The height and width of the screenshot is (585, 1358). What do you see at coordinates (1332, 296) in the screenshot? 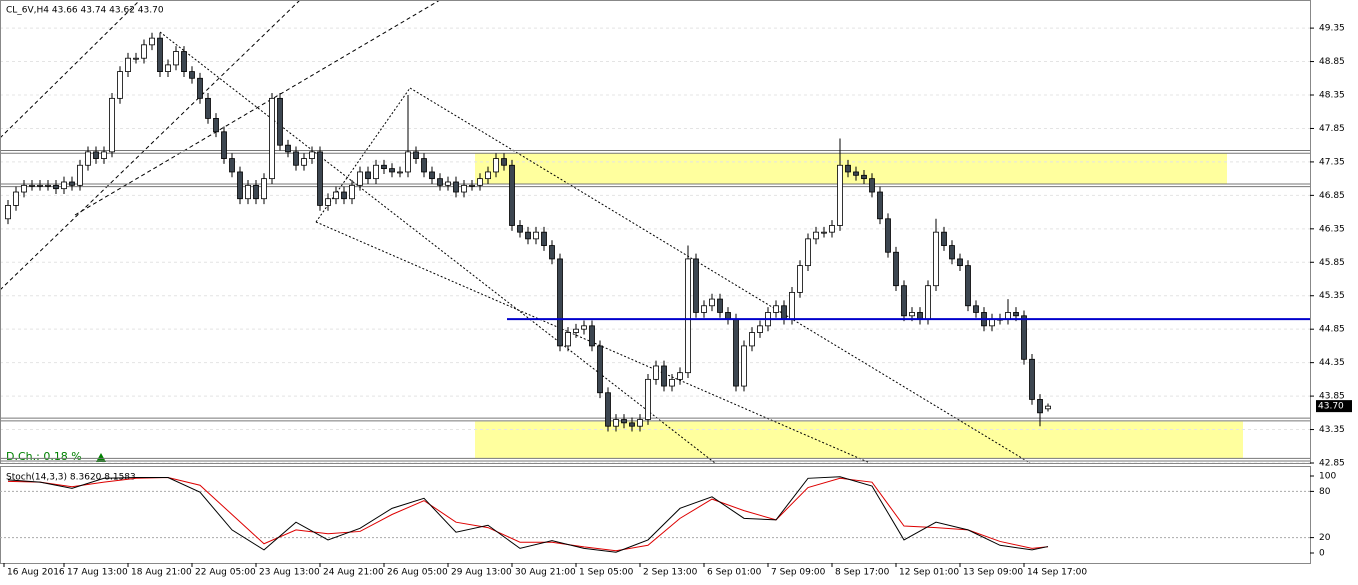
I see `y-tick-label: 45.35` at bounding box center [1332, 296].